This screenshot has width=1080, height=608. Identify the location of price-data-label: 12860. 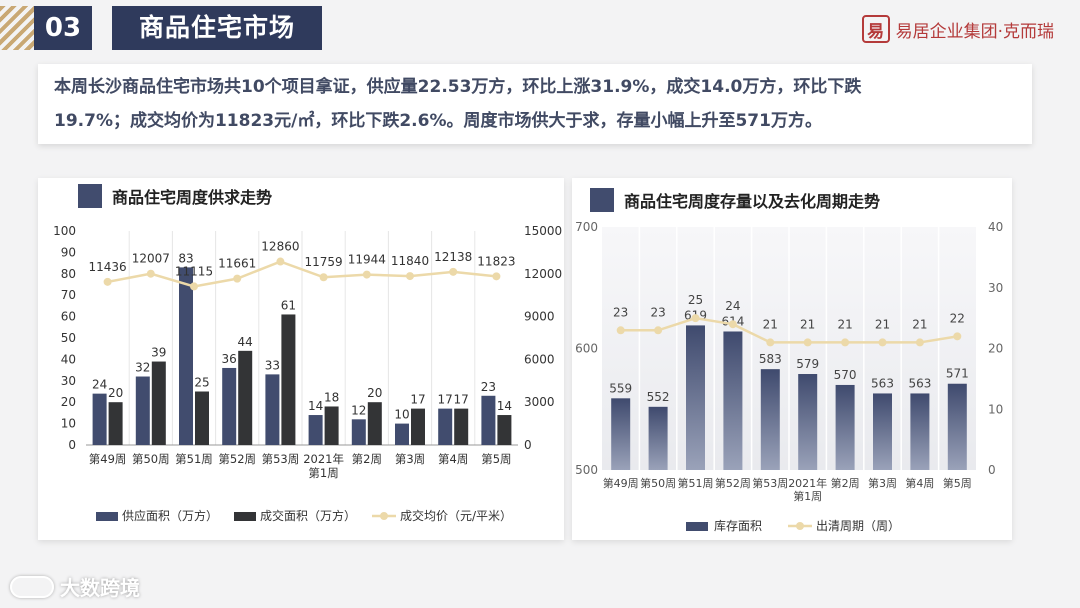
(280, 247).